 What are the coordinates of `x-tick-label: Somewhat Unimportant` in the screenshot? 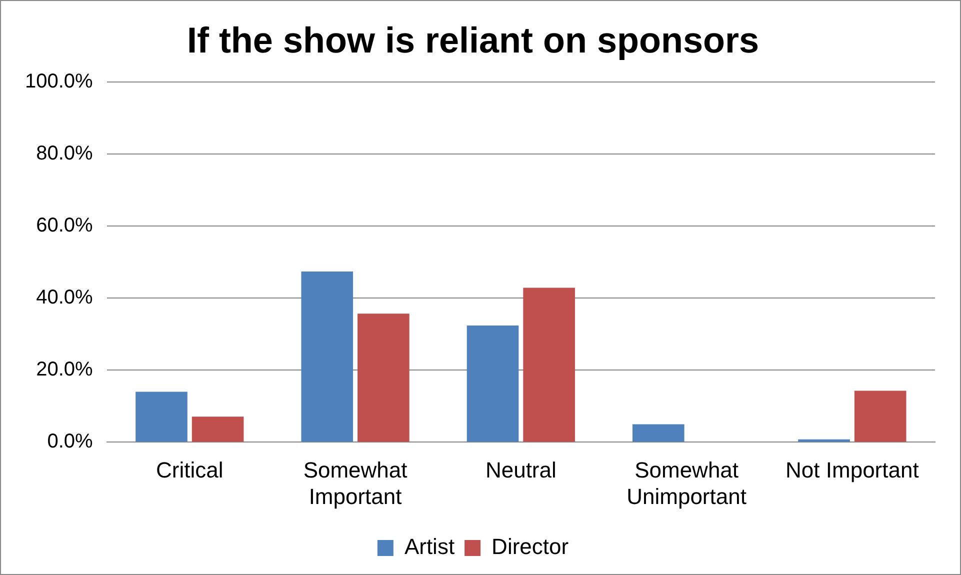 It's located at (686, 483).